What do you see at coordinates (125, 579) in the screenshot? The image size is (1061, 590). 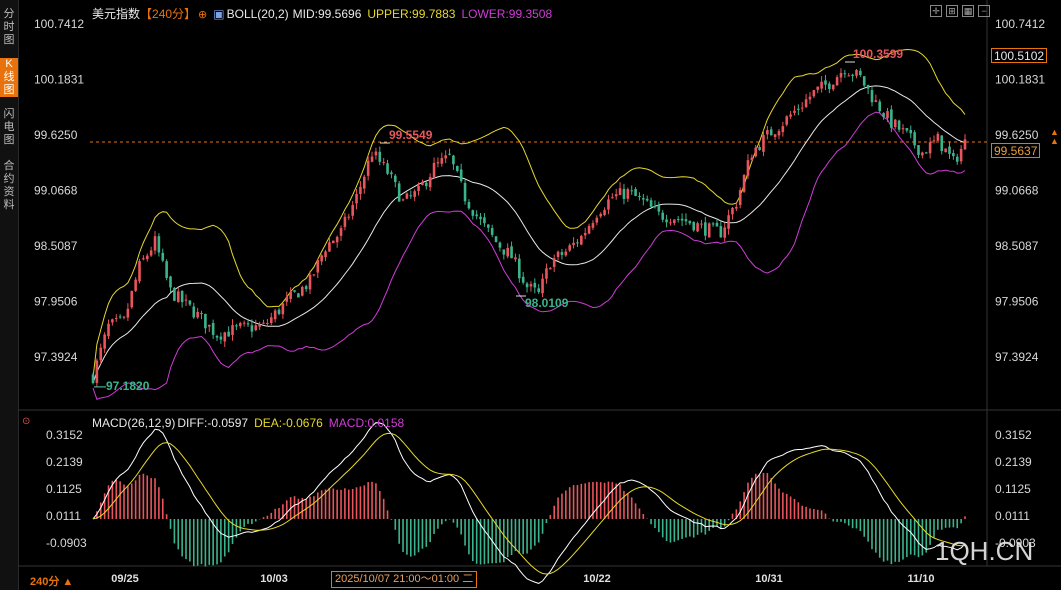 I see `date-tick: 09/25` at bounding box center [125, 579].